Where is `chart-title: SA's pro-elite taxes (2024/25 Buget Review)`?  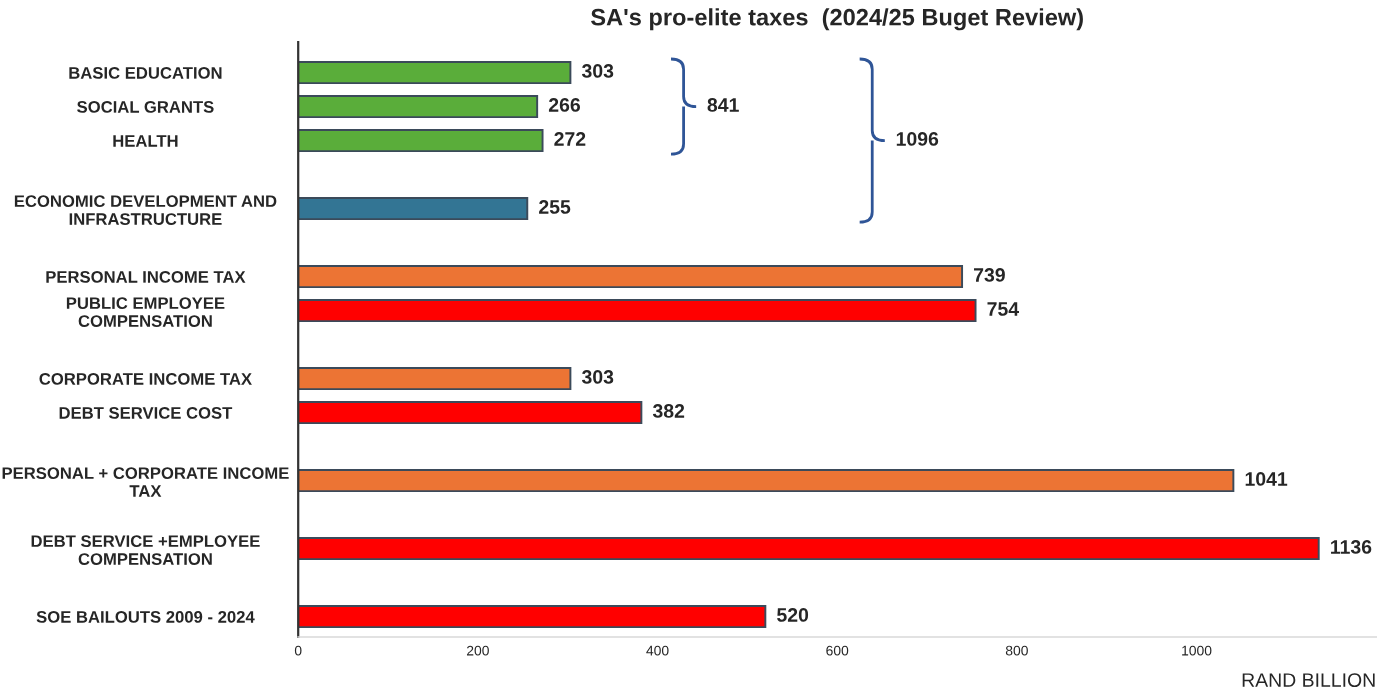 chart-title: SA's pro-elite taxes (2024/25 Buget Review) is located at coordinates (837, 19).